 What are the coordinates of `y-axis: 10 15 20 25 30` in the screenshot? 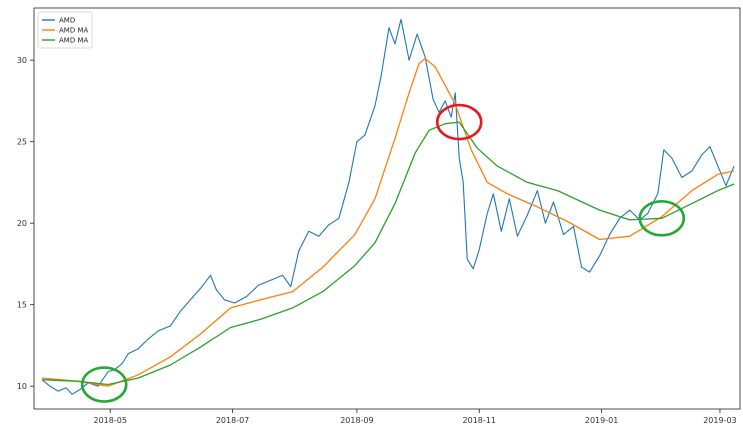 It's located at (25, 223).